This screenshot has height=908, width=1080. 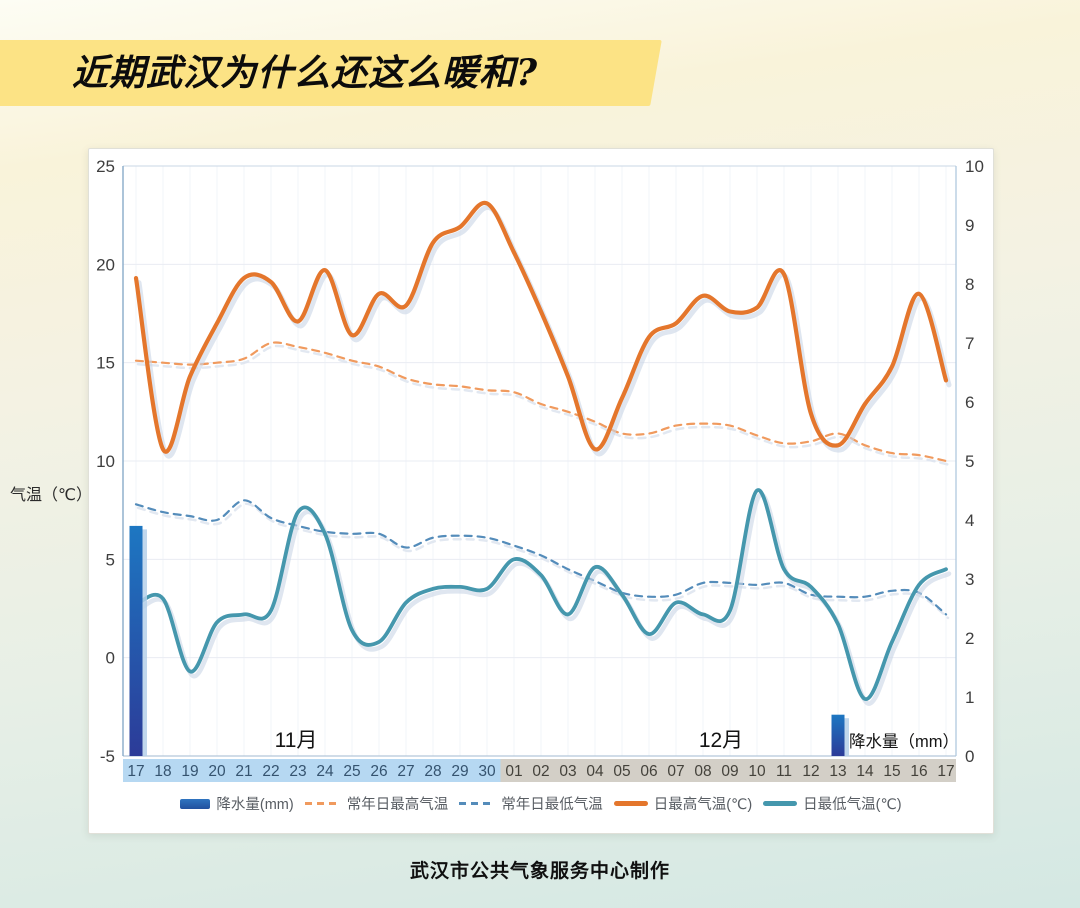 I want to click on date-label: 21, so click(x=243, y=771).